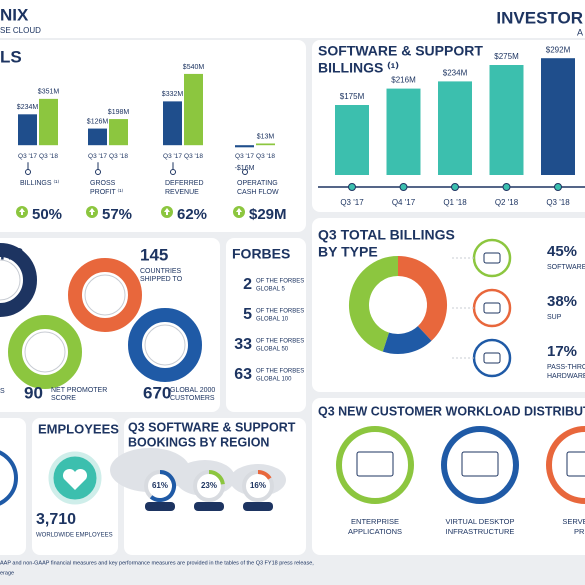 The height and width of the screenshot is (585, 585). Describe the element at coordinates (47, 214) in the screenshot. I see `growth-label: 50%` at that location.